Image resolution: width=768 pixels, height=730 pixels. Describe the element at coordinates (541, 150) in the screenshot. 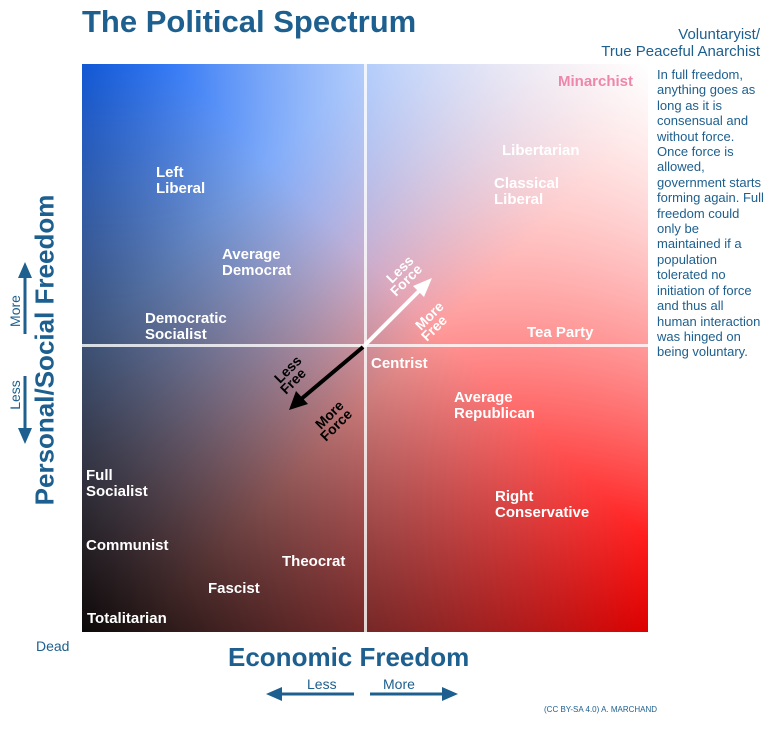

I see `label-libertarian: Libertarian` at that location.